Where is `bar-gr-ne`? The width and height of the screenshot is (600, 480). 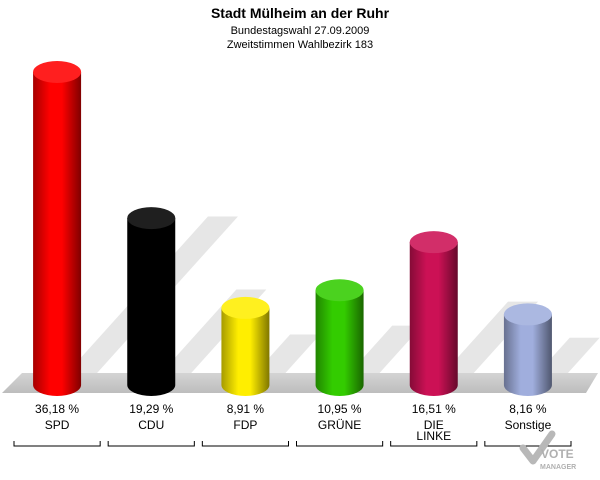
bar-gr-ne is located at coordinates (339, 337).